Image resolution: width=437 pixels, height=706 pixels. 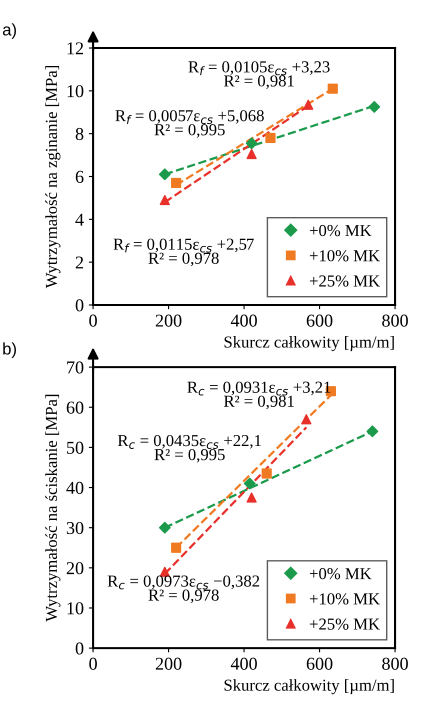 What do you see at coordinates (79, 220) in the screenshot?
I see `y-tick-label: 4` at bounding box center [79, 220].